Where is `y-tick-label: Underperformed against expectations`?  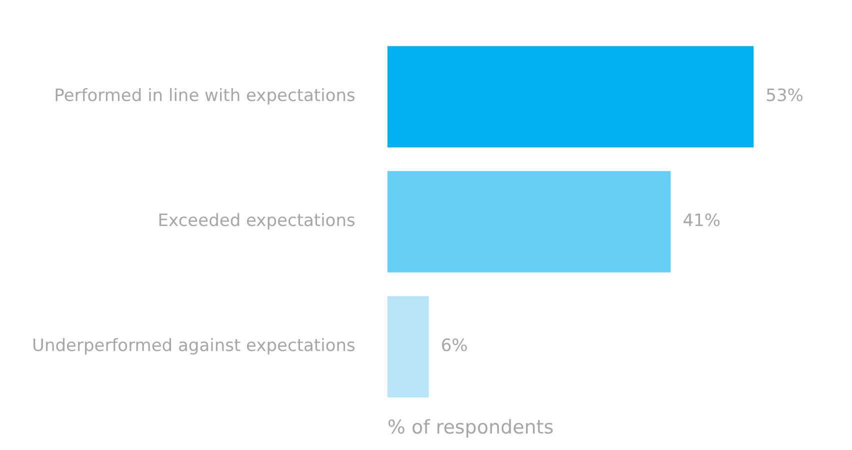 y-tick-label: Underperformed against expectations is located at coordinates (194, 346).